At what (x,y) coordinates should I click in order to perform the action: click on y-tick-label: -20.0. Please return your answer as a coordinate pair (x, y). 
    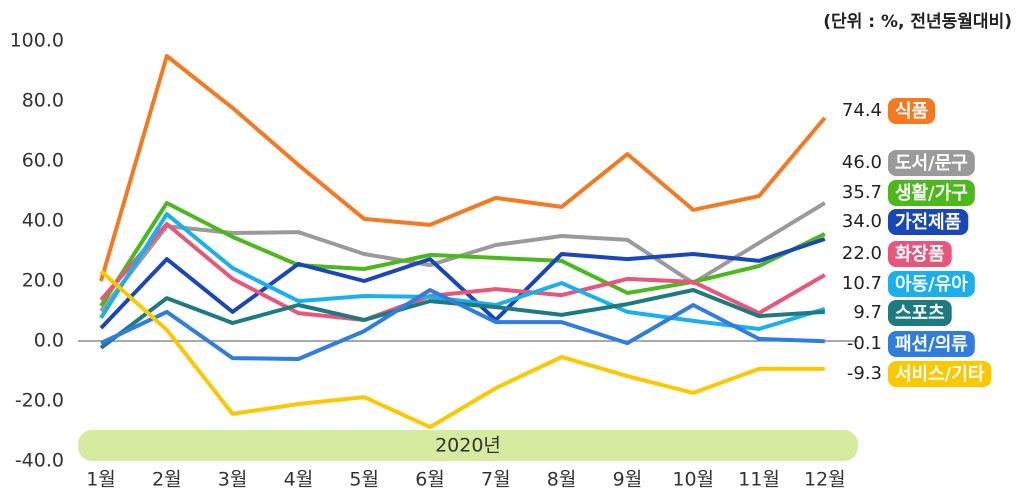
    Looking at the image, I should click on (39, 401).